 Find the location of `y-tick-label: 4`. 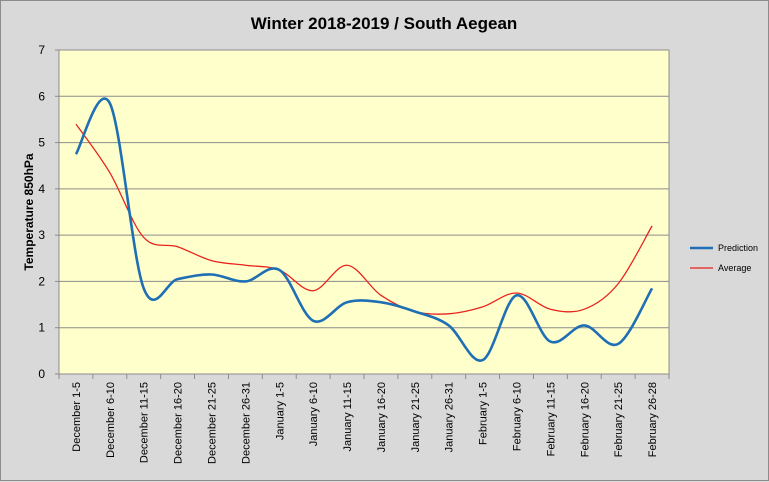

y-tick-label: 4 is located at coordinates (41, 189).